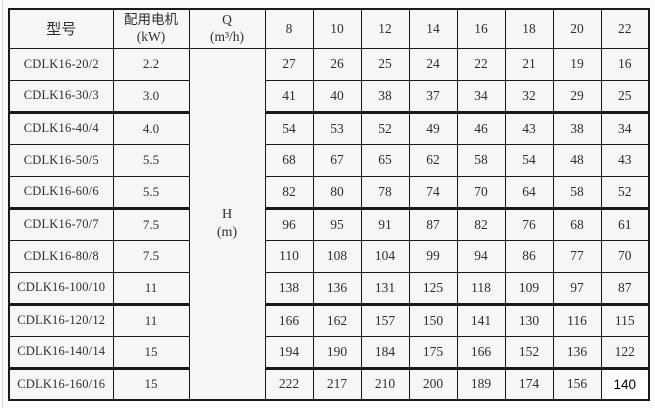  I want to click on head-value-cell: 52, so click(625, 192).